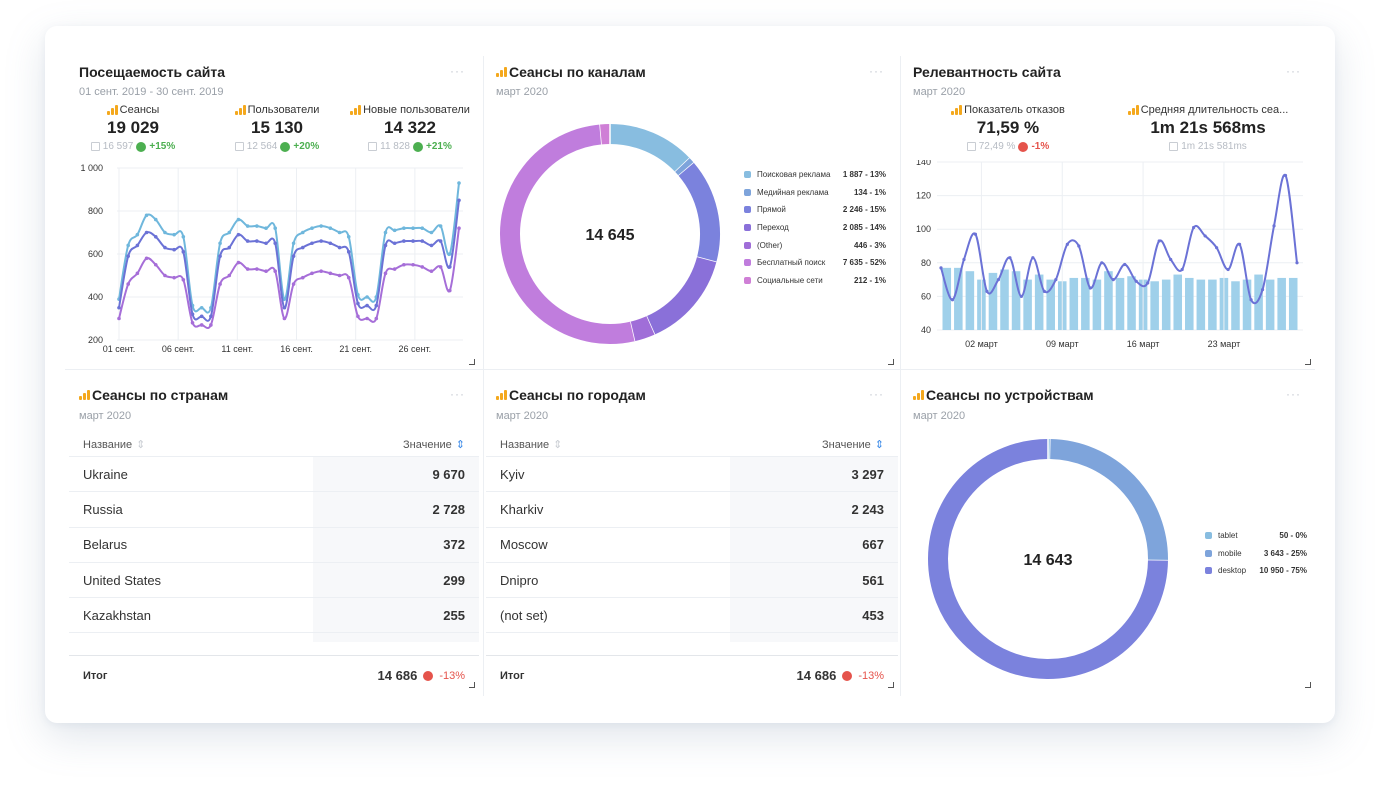  Describe the element at coordinates (1256, 571) in the screenshot. I see `legend-item: desktop 10 950 - 75%` at that location.